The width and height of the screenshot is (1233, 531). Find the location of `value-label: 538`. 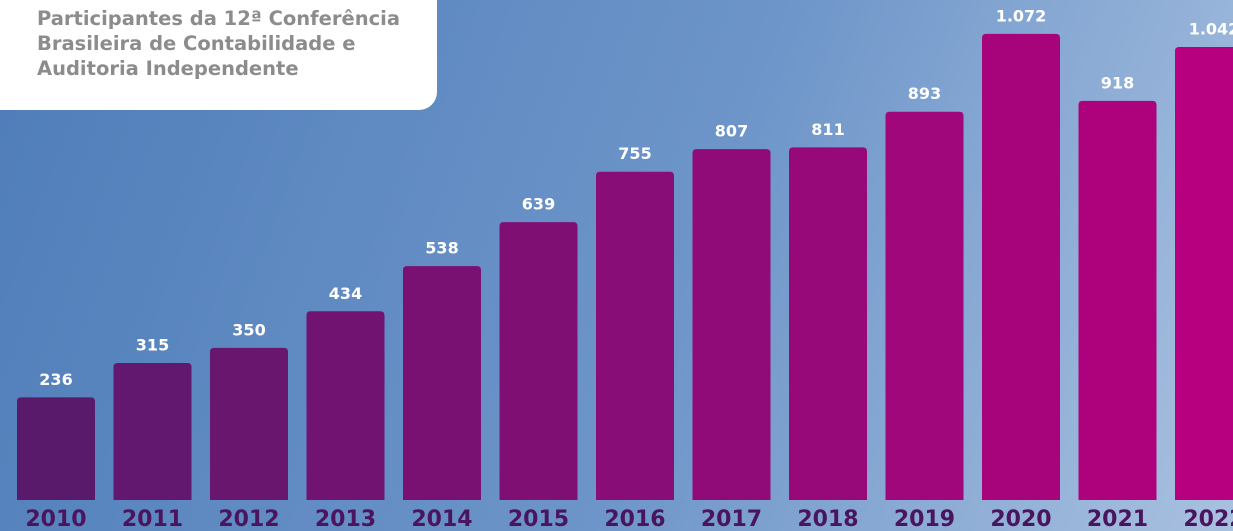

value-label: 538 is located at coordinates (441, 248).